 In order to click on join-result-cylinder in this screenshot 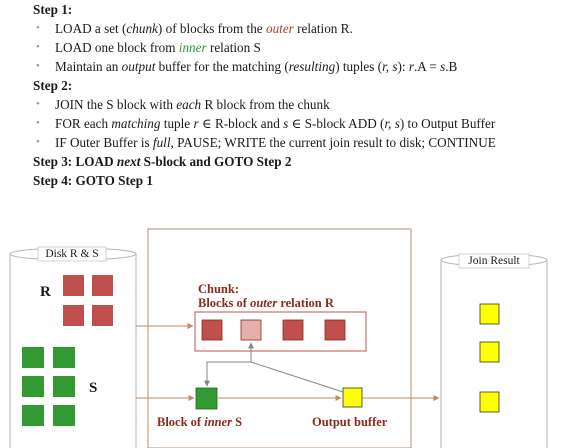, I will do `click(494, 350)`.